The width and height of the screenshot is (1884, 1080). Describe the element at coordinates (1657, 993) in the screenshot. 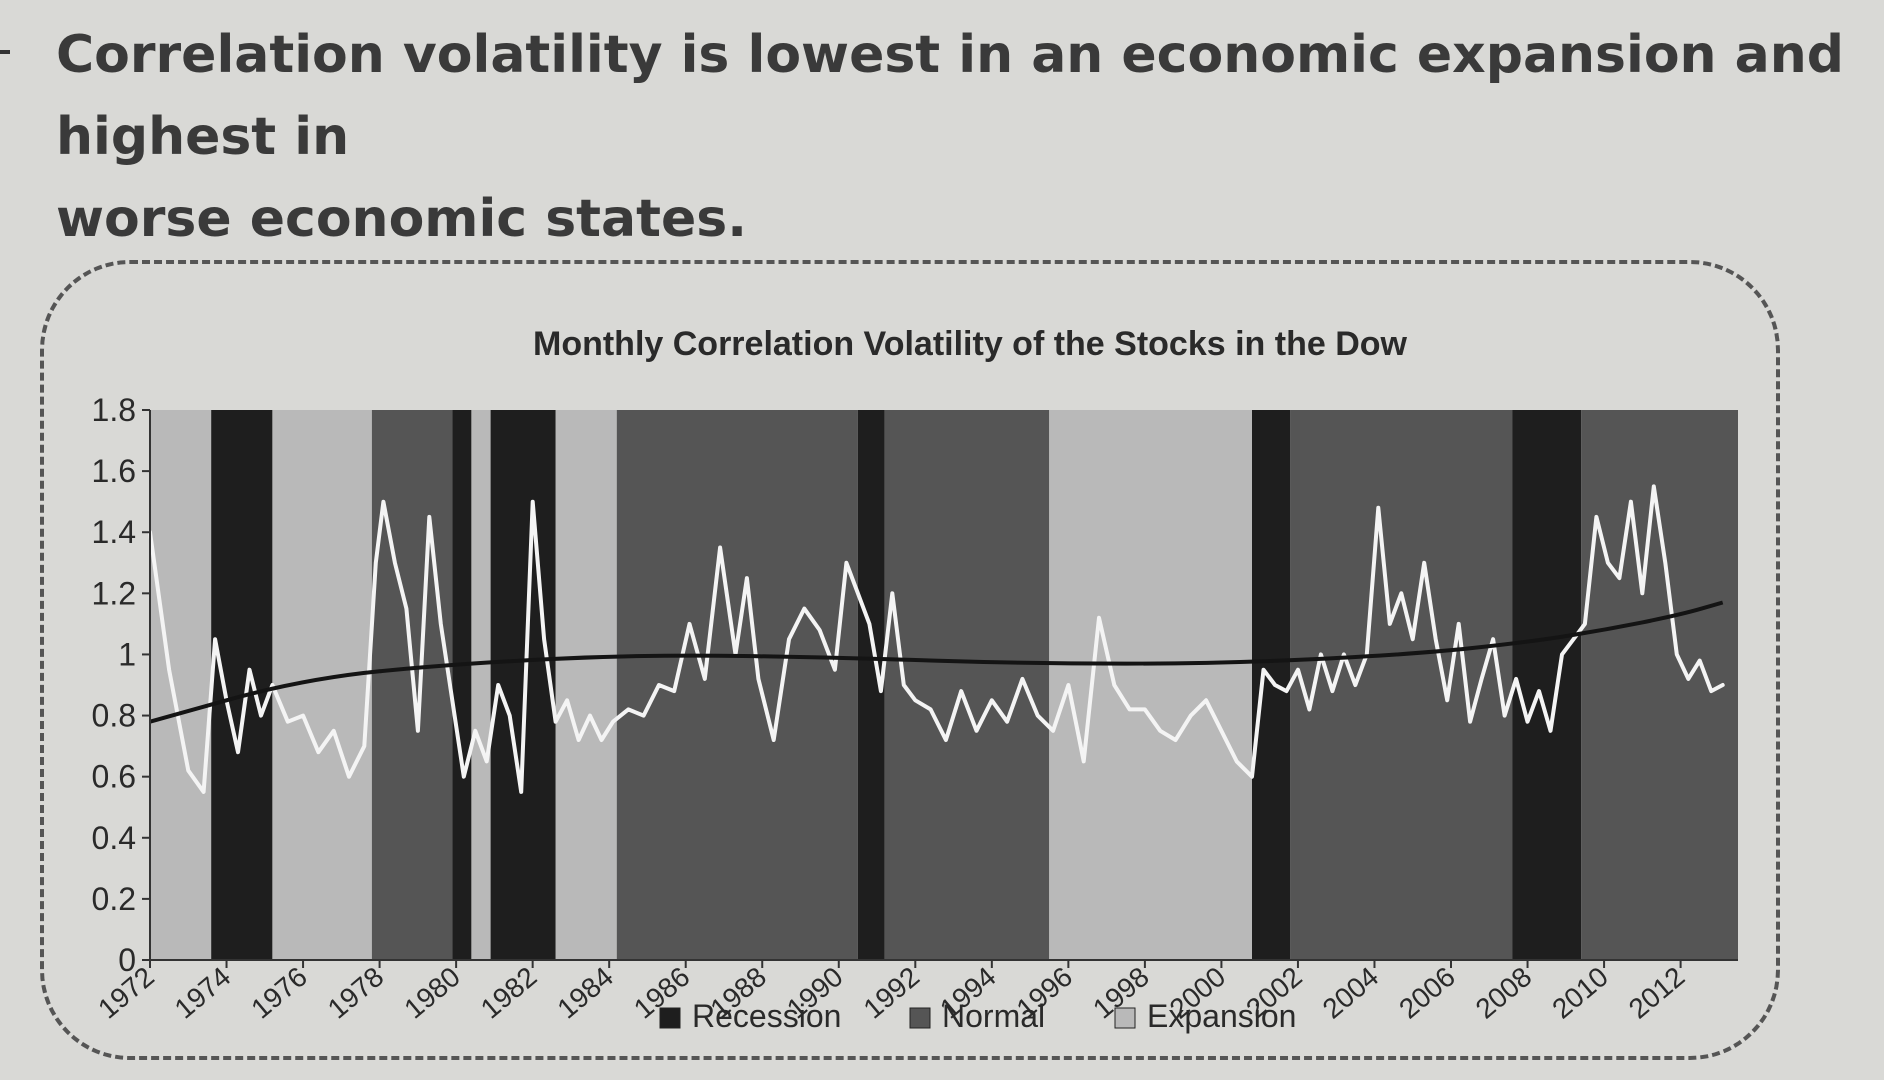

I see `x-tick-label-20: 2012` at that location.